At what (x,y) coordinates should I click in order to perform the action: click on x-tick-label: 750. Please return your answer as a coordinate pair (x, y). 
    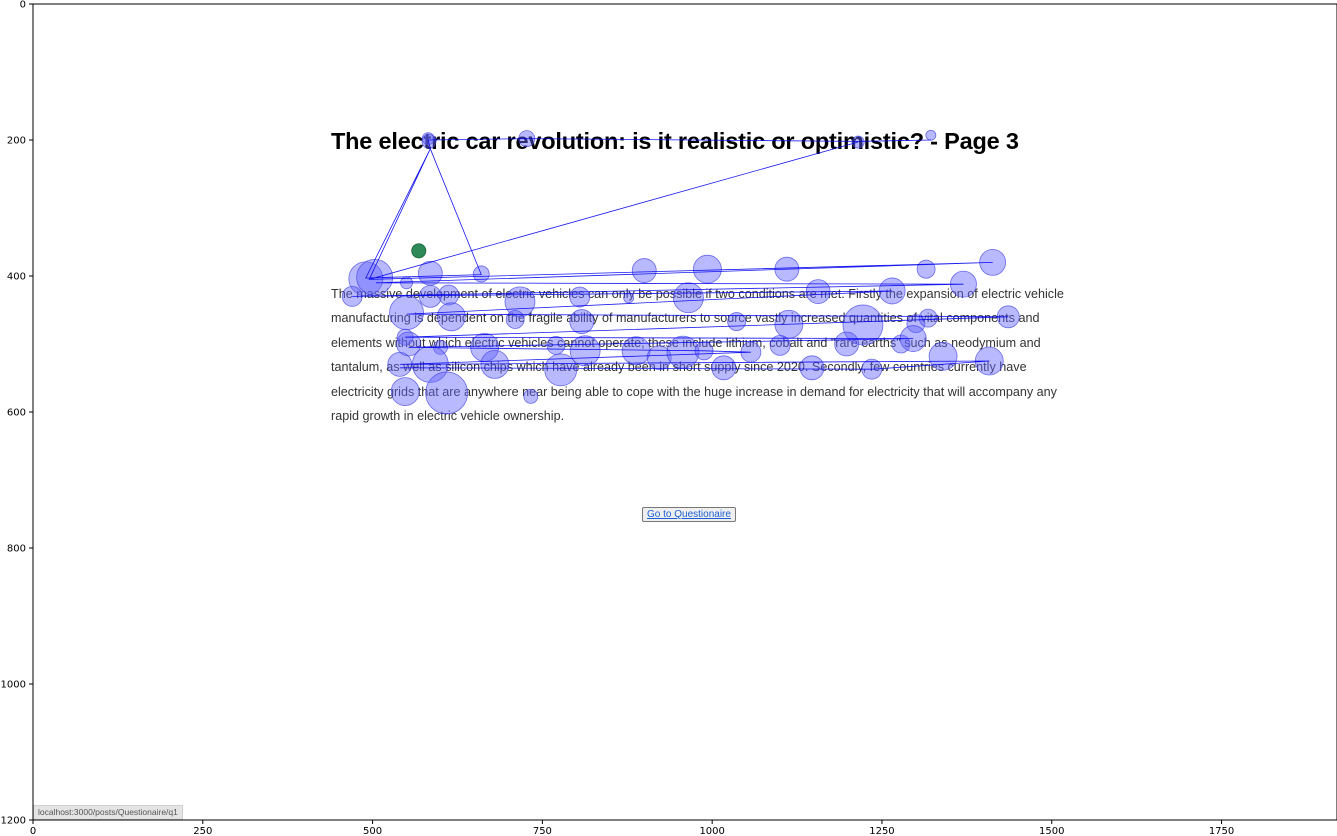
    Looking at the image, I should click on (542, 831).